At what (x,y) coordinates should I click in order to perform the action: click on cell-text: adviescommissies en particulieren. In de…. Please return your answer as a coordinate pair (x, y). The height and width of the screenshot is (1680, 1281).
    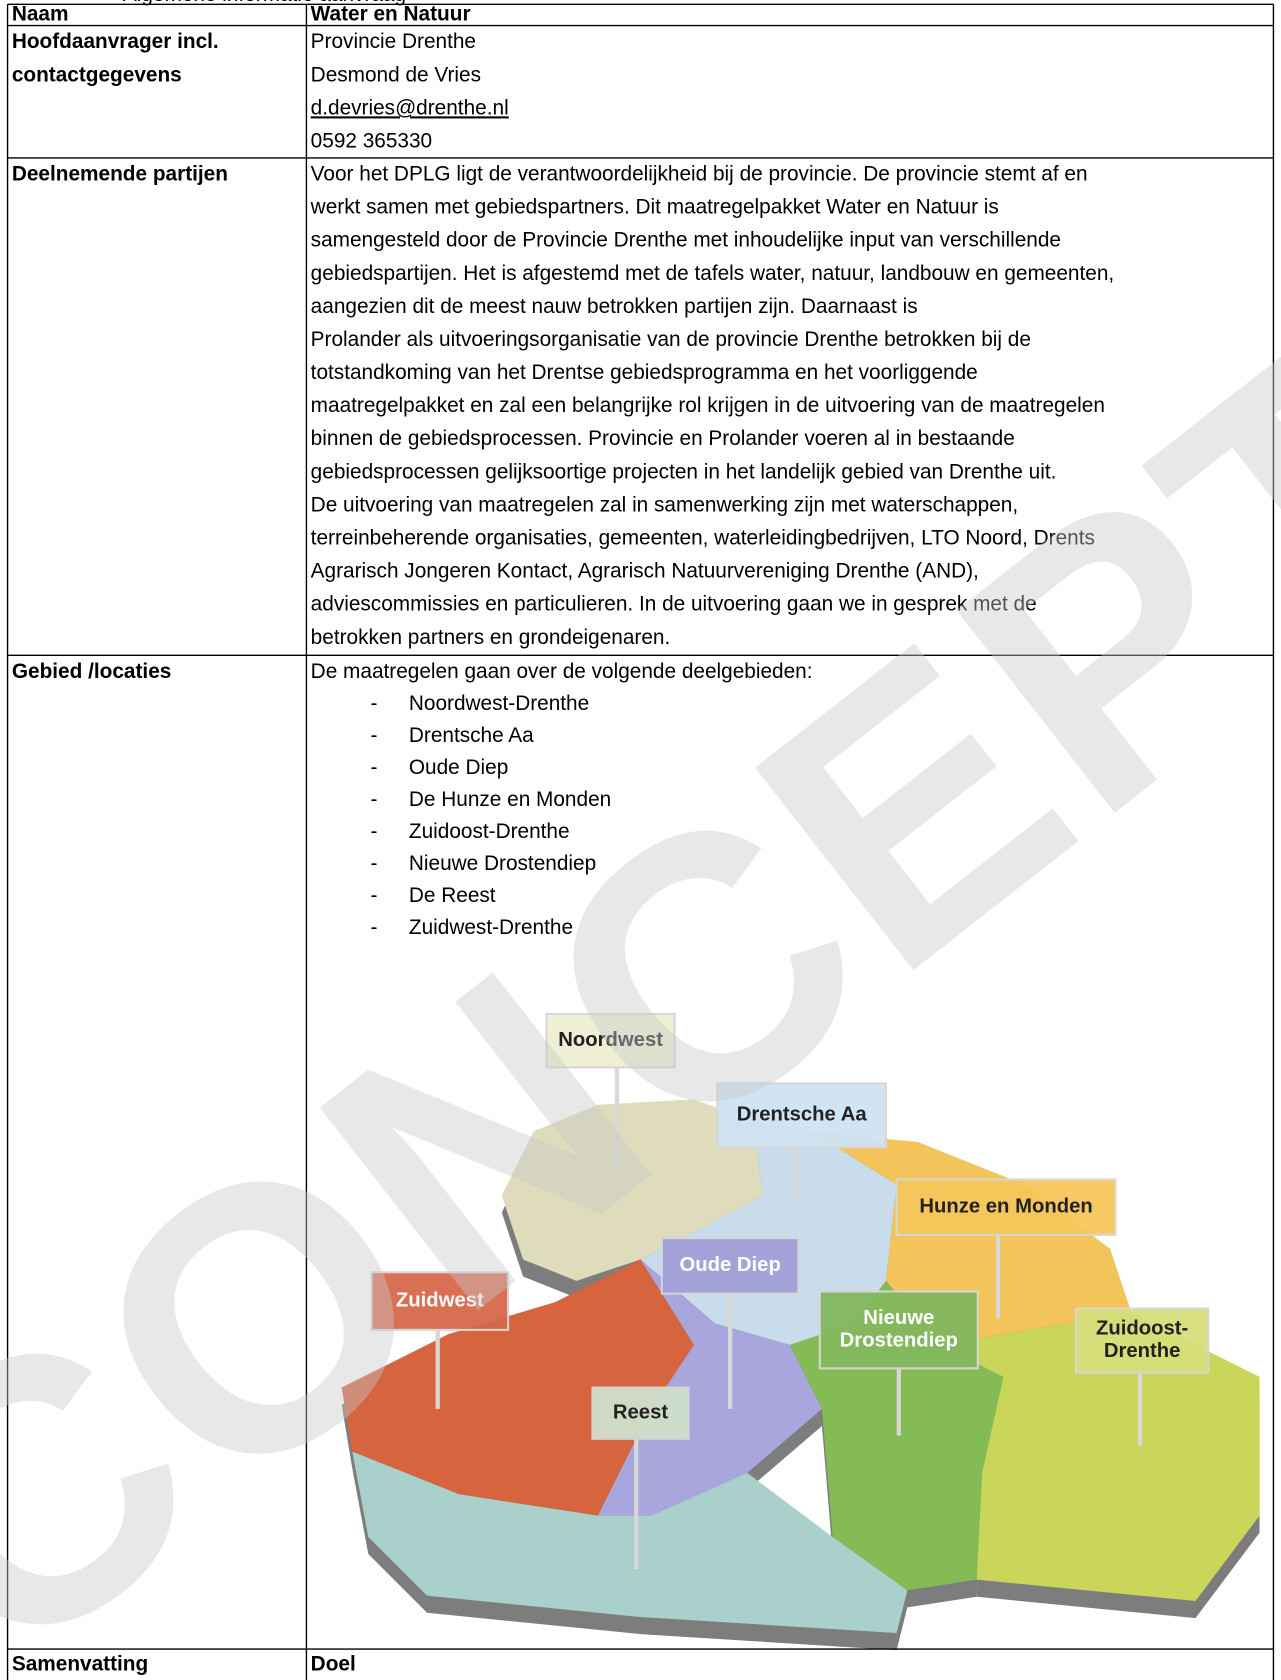
    Looking at the image, I should click on (674, 604).